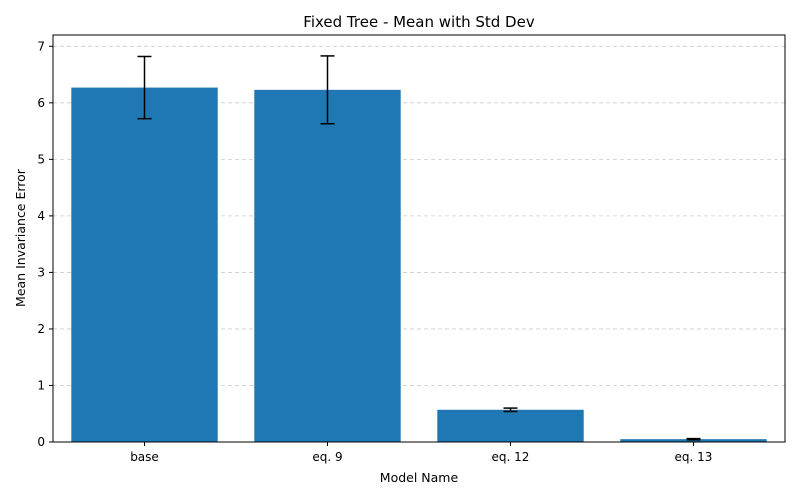  I want to click on x-tick-label-0: base, so click(144, 457).